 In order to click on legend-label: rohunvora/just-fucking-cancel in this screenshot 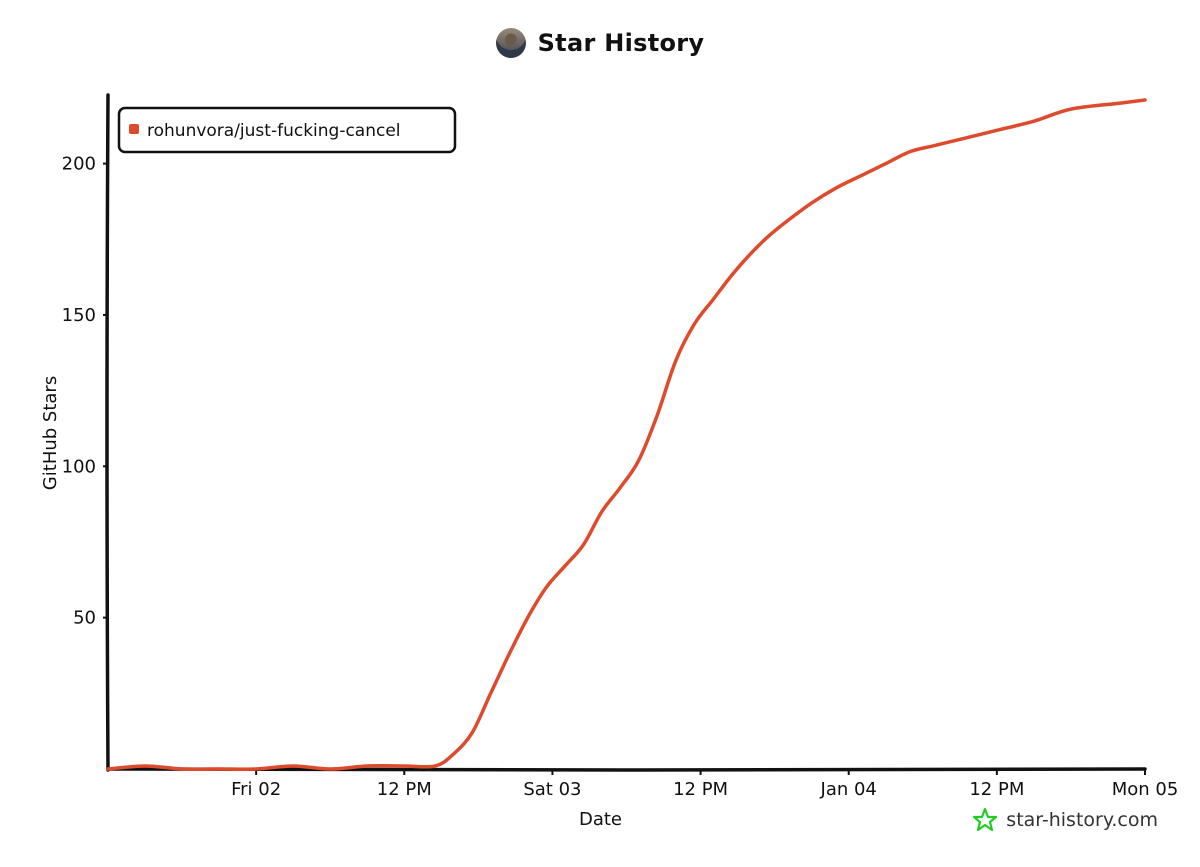, I will do `click(274, 131)`.